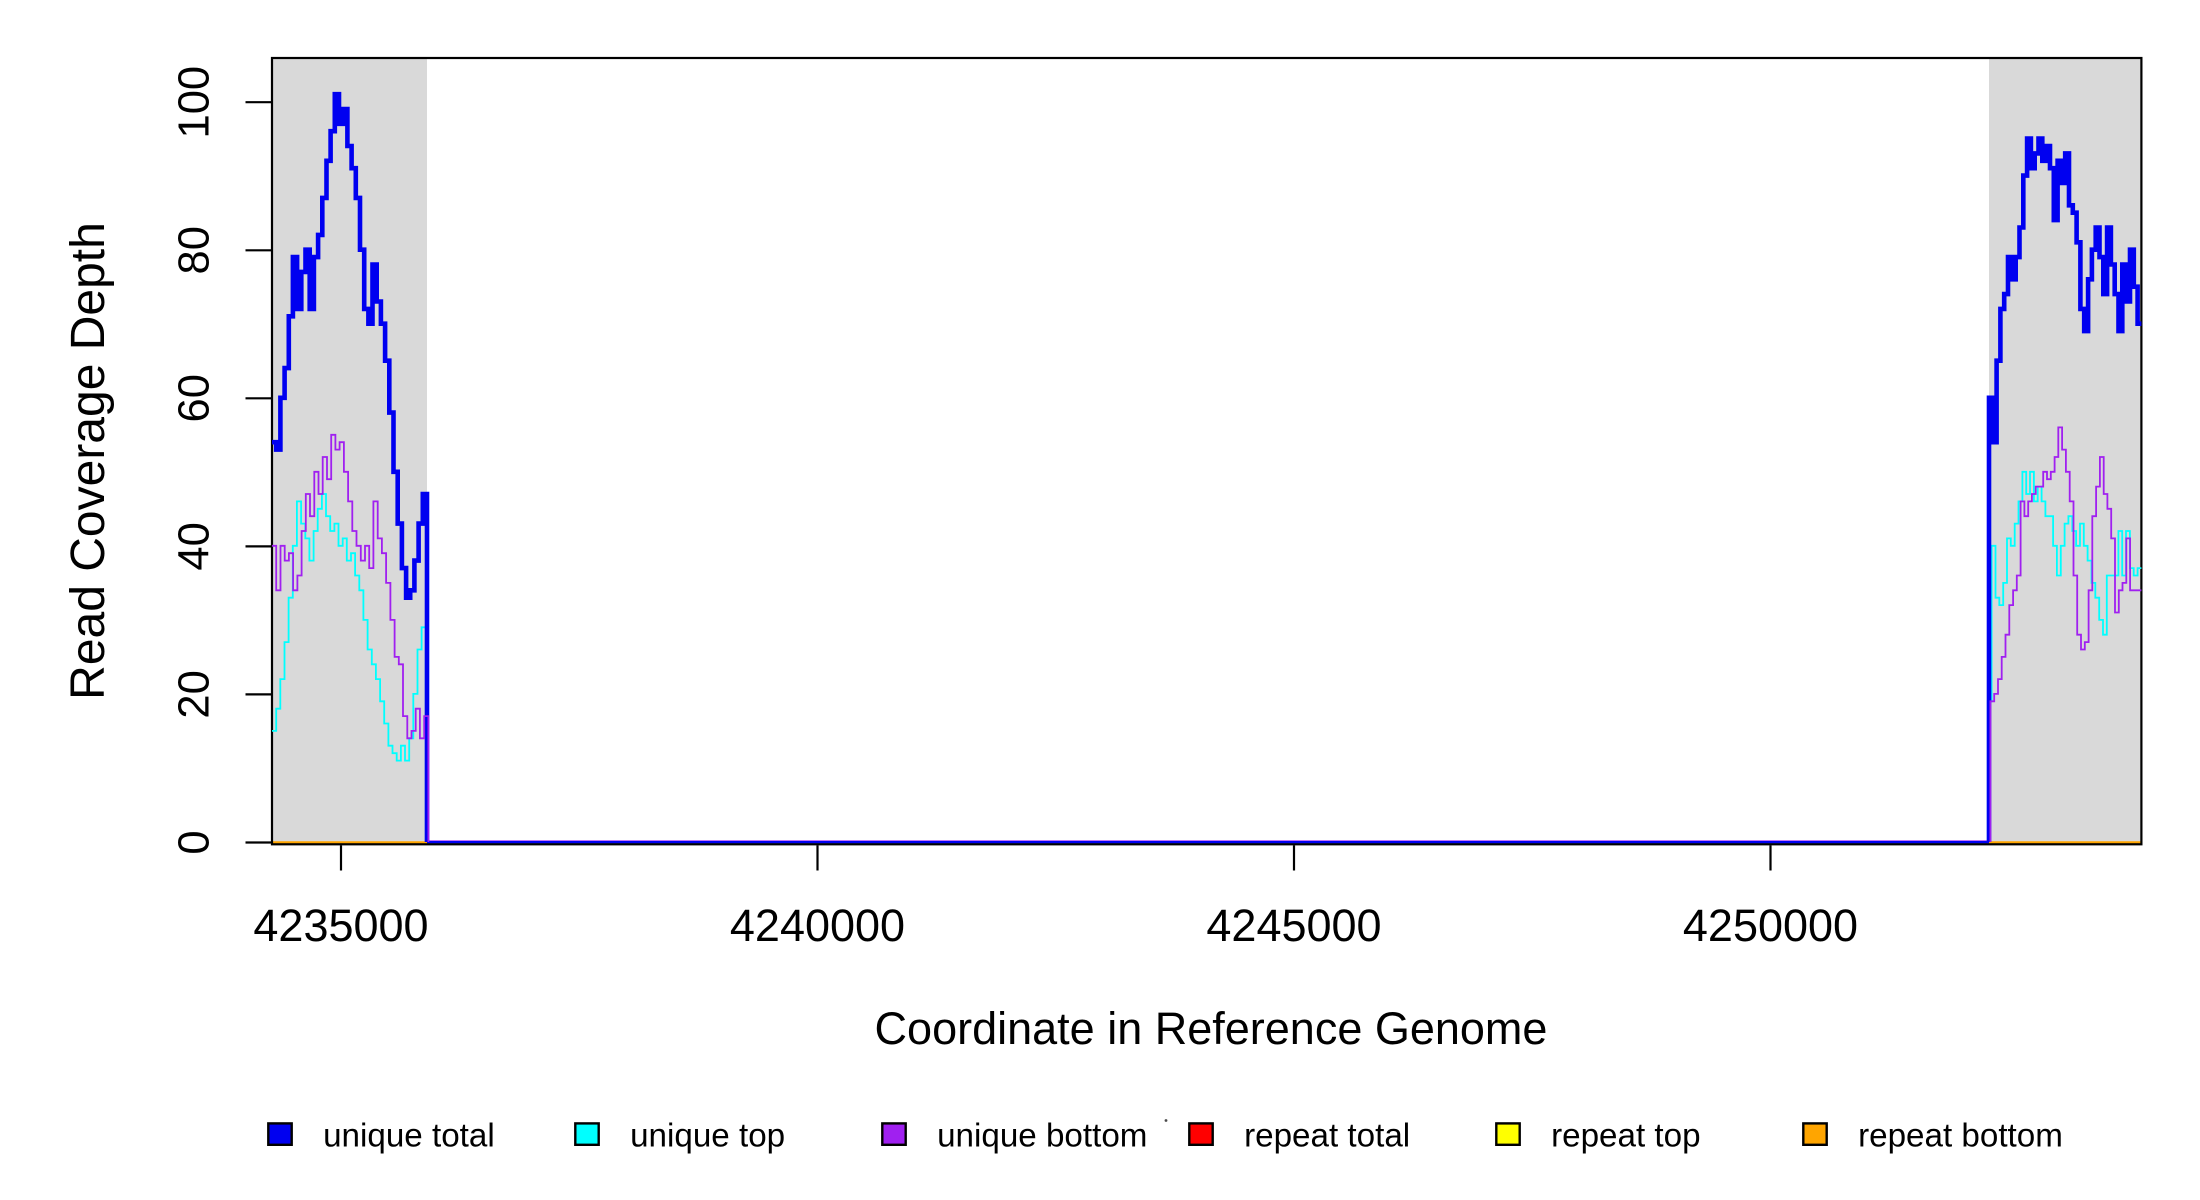  What do you see at coordinates (1293, 925) in the screenshot?
I see `svg-text: 4245000` at bounding box center [1293, 925].